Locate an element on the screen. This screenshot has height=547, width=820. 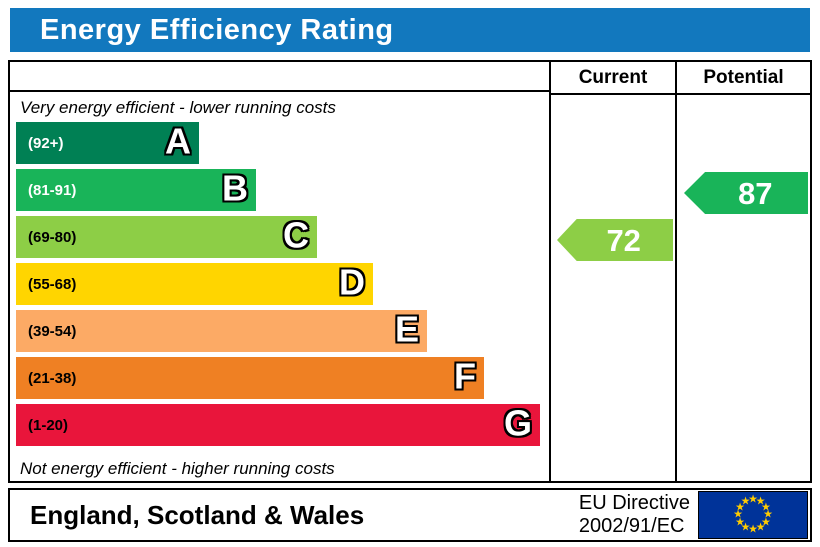
current-rating-arrow: 72 is located at coordinates (615, 240).